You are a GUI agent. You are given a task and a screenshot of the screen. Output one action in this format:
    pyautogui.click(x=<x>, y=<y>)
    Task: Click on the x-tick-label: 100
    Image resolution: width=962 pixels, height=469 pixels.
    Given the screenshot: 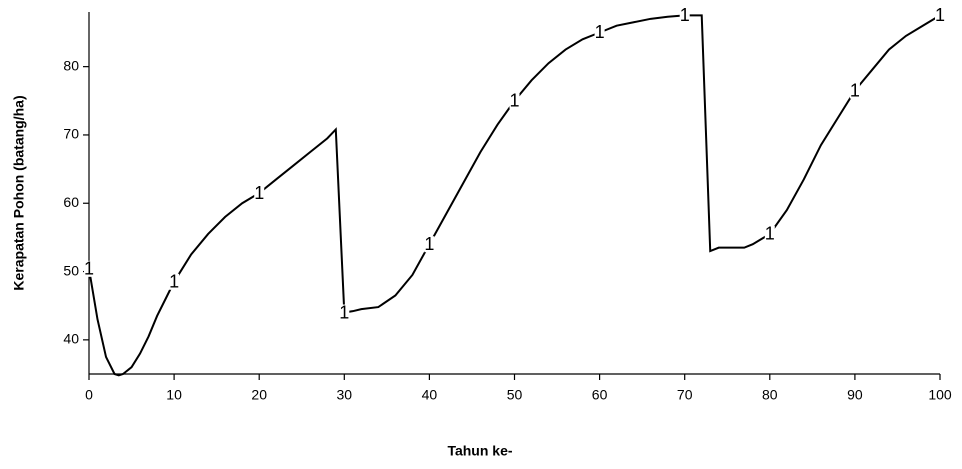 What is the action you would take?
    pyautogui.click(x=940, y=395)
    